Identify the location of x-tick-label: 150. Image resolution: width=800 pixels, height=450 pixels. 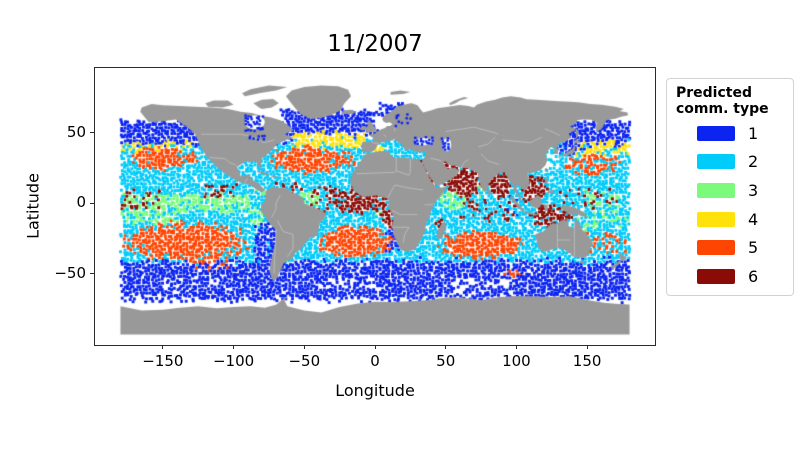
(587, 361).